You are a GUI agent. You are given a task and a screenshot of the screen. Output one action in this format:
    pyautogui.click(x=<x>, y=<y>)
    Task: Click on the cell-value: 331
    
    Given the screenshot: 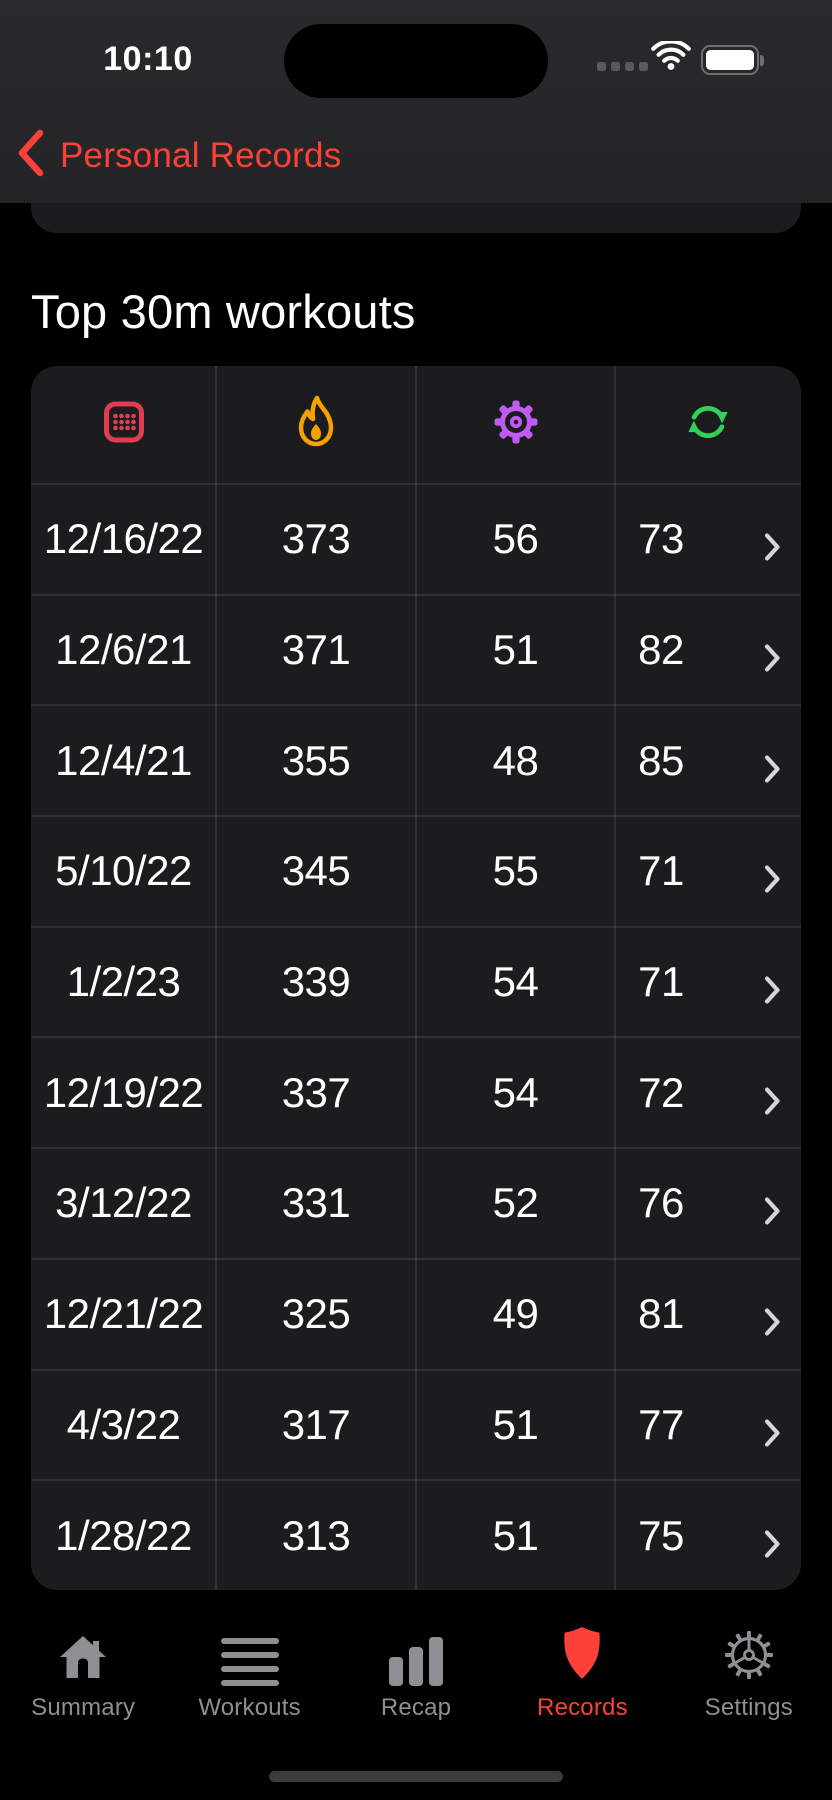 What is the action you would take?
    pyautogui.click(x=316, y=1203)
    